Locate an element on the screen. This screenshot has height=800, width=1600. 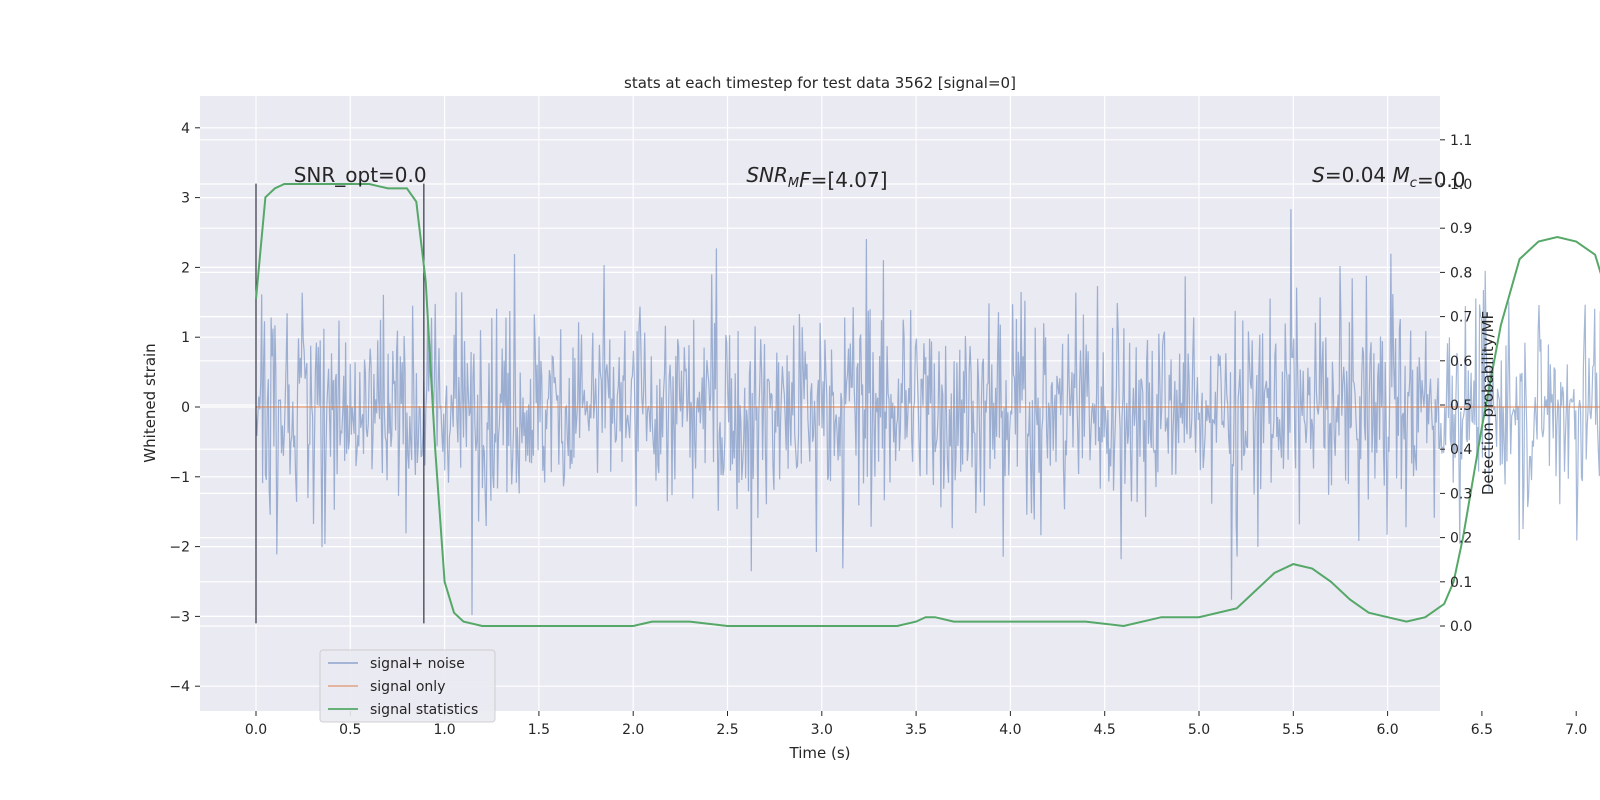
legend-label-signal-only: signal only is located at coordinates (407, 687).